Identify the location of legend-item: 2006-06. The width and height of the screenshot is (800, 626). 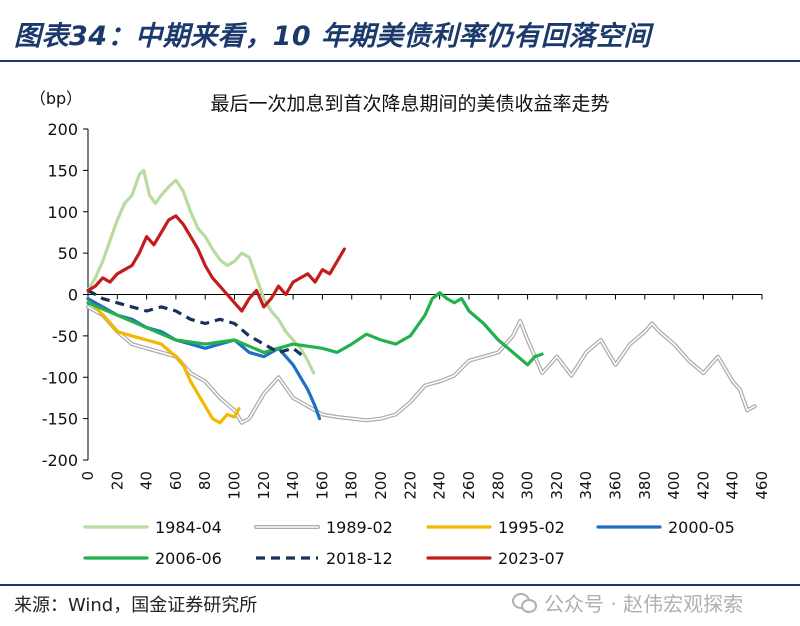
(152, 558).